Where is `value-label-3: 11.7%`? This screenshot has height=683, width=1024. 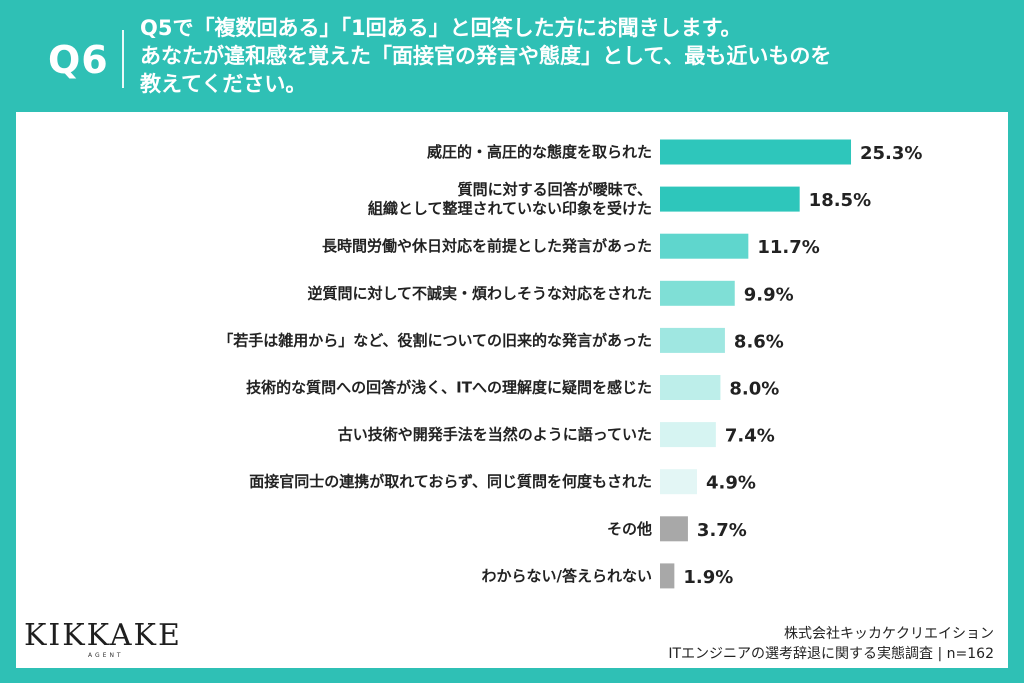
value-label-3: 11.7% is located at coordinates (788, 247).